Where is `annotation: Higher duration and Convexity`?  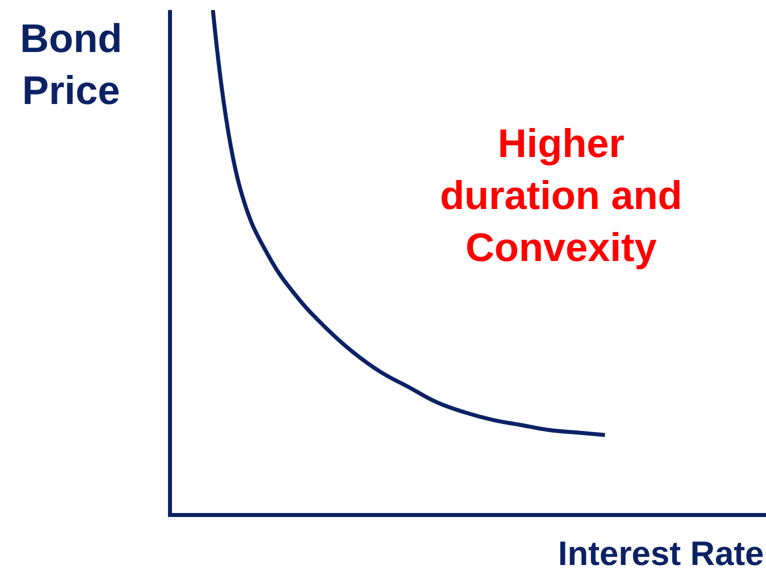 annotation: Higher duration and Convexity is located at coordinates (561, 196).